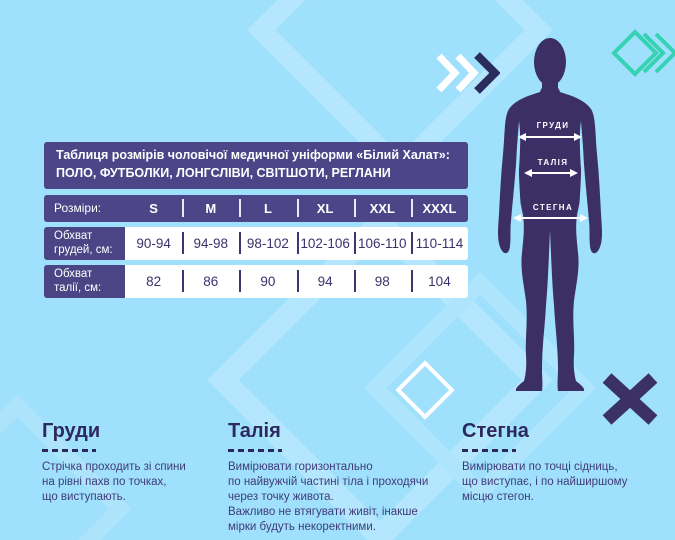  I want to click on waist-row-label: Обхват талії, см:, so click(84, 281).